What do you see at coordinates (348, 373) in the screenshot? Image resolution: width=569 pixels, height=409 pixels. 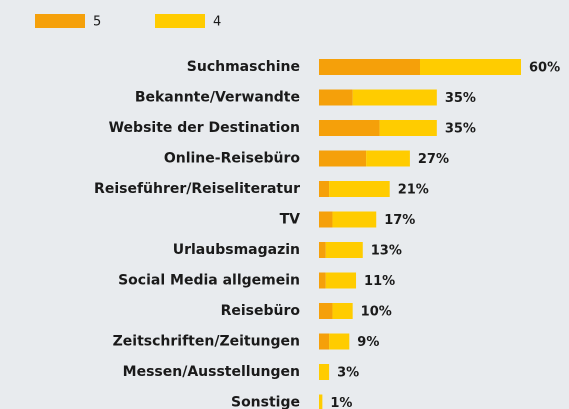 I see `total-label: 3%` at bounding box center [348, 373].